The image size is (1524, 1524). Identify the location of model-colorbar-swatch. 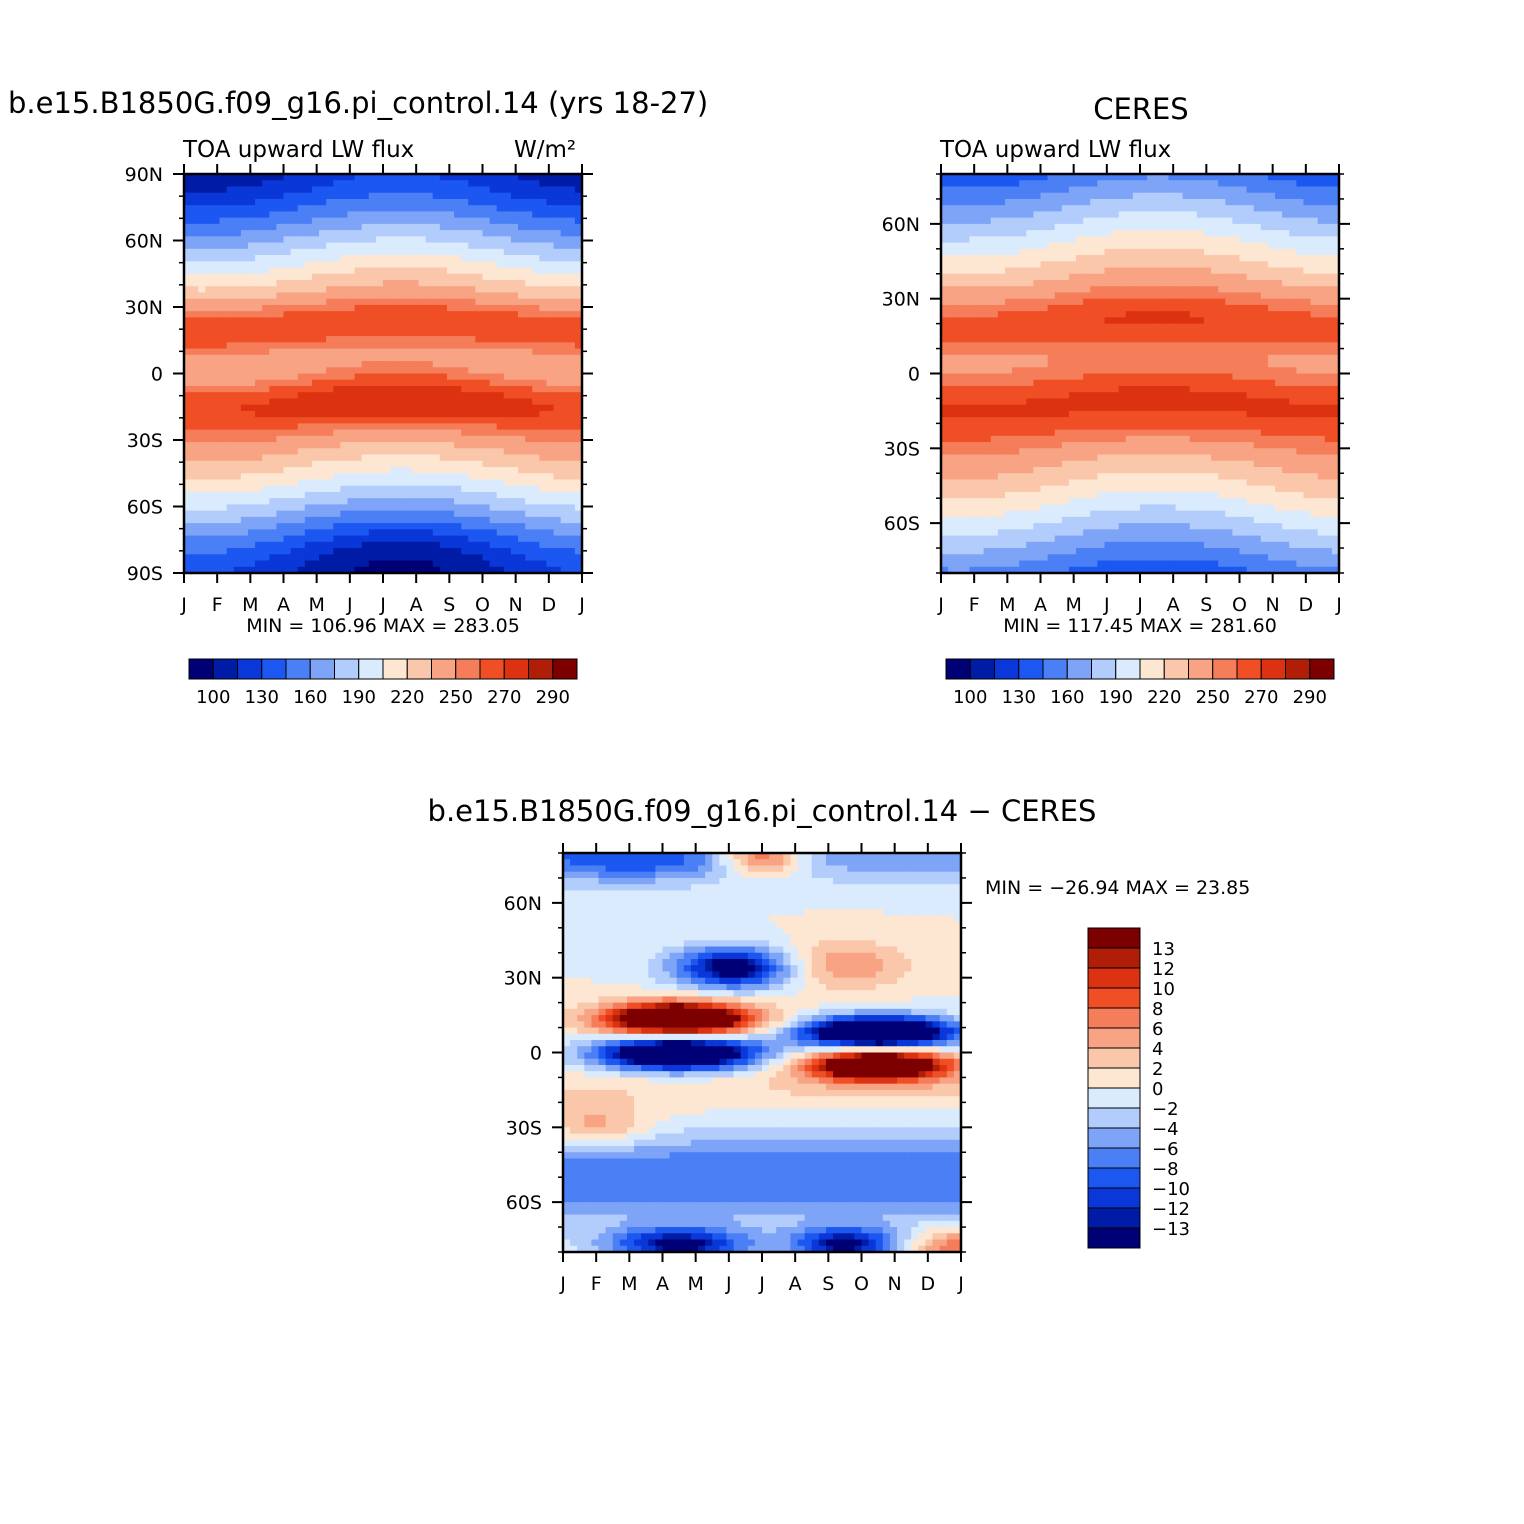
(541, 669).